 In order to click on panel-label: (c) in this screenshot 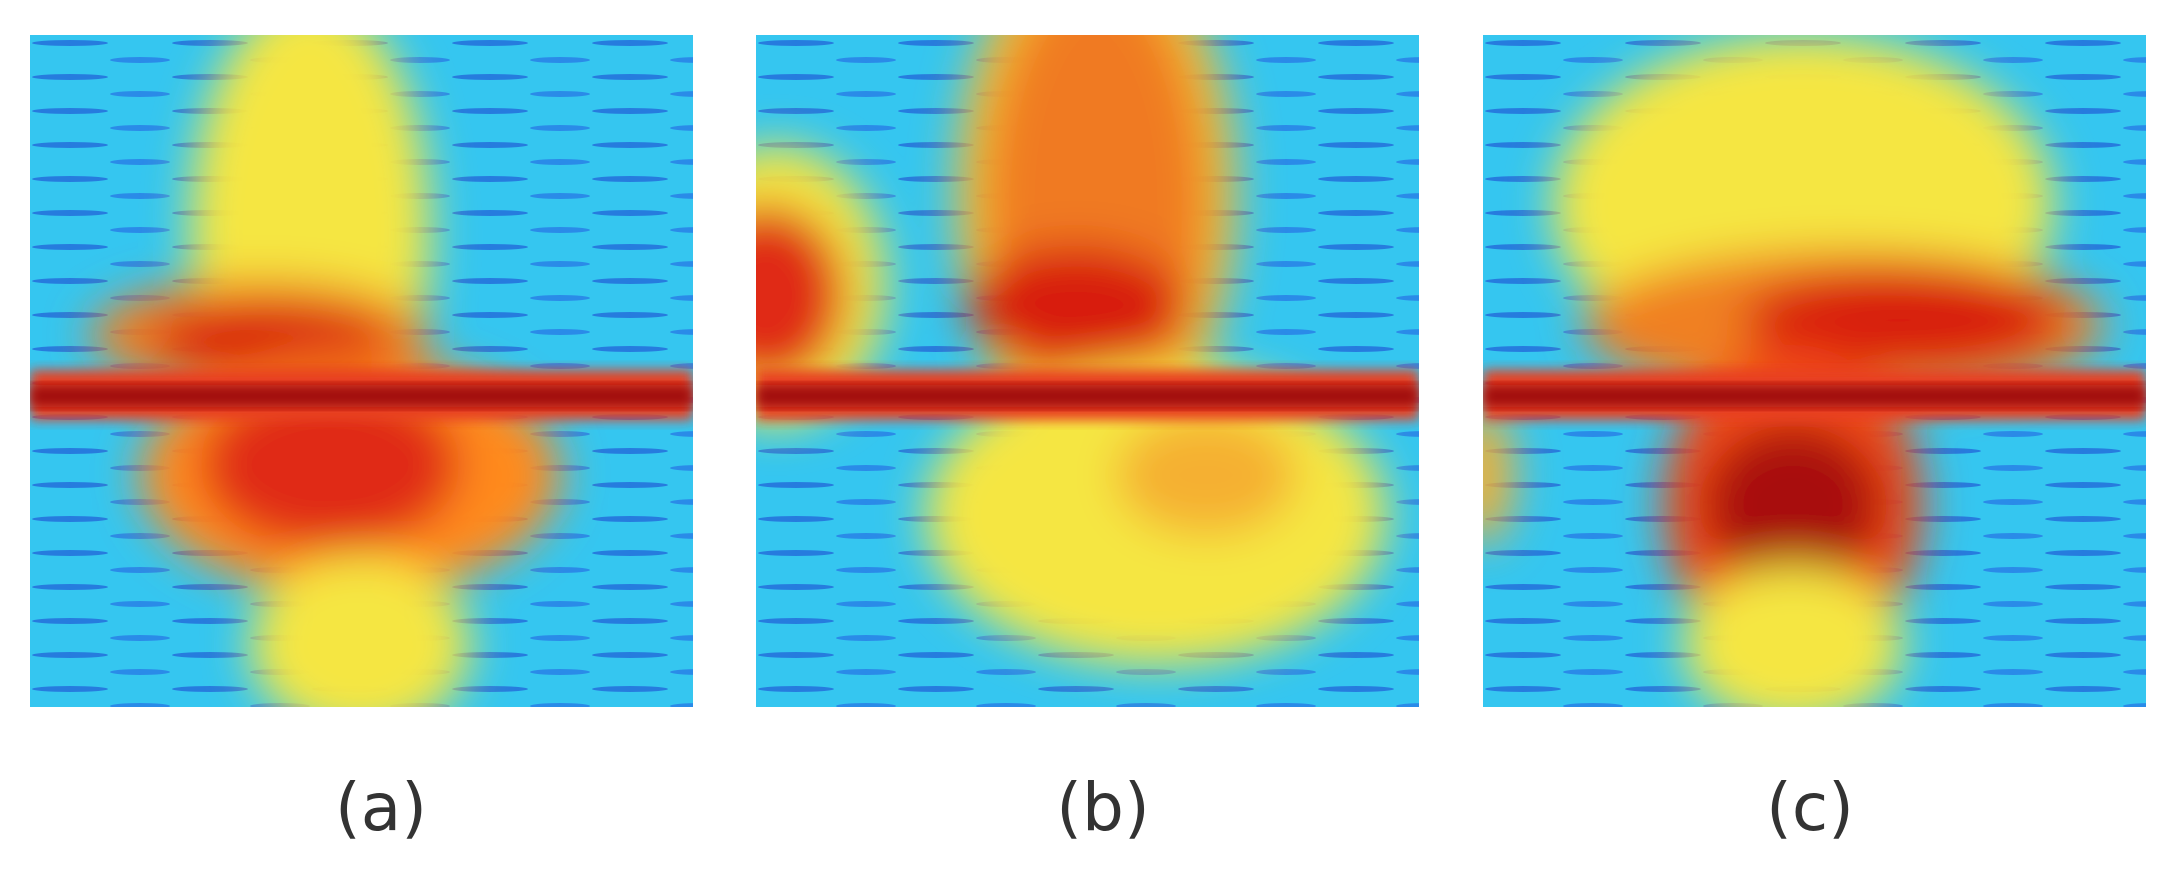, I will do `click(1810, 807)`.